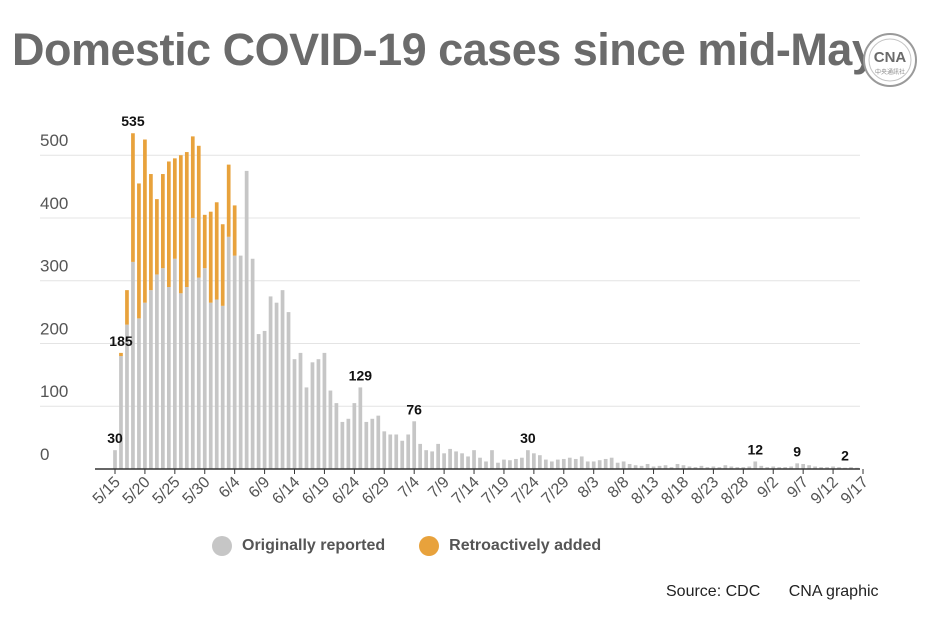  I want to click on cna-logo-icon: CNA 中央通訊社, so click(890, 60).